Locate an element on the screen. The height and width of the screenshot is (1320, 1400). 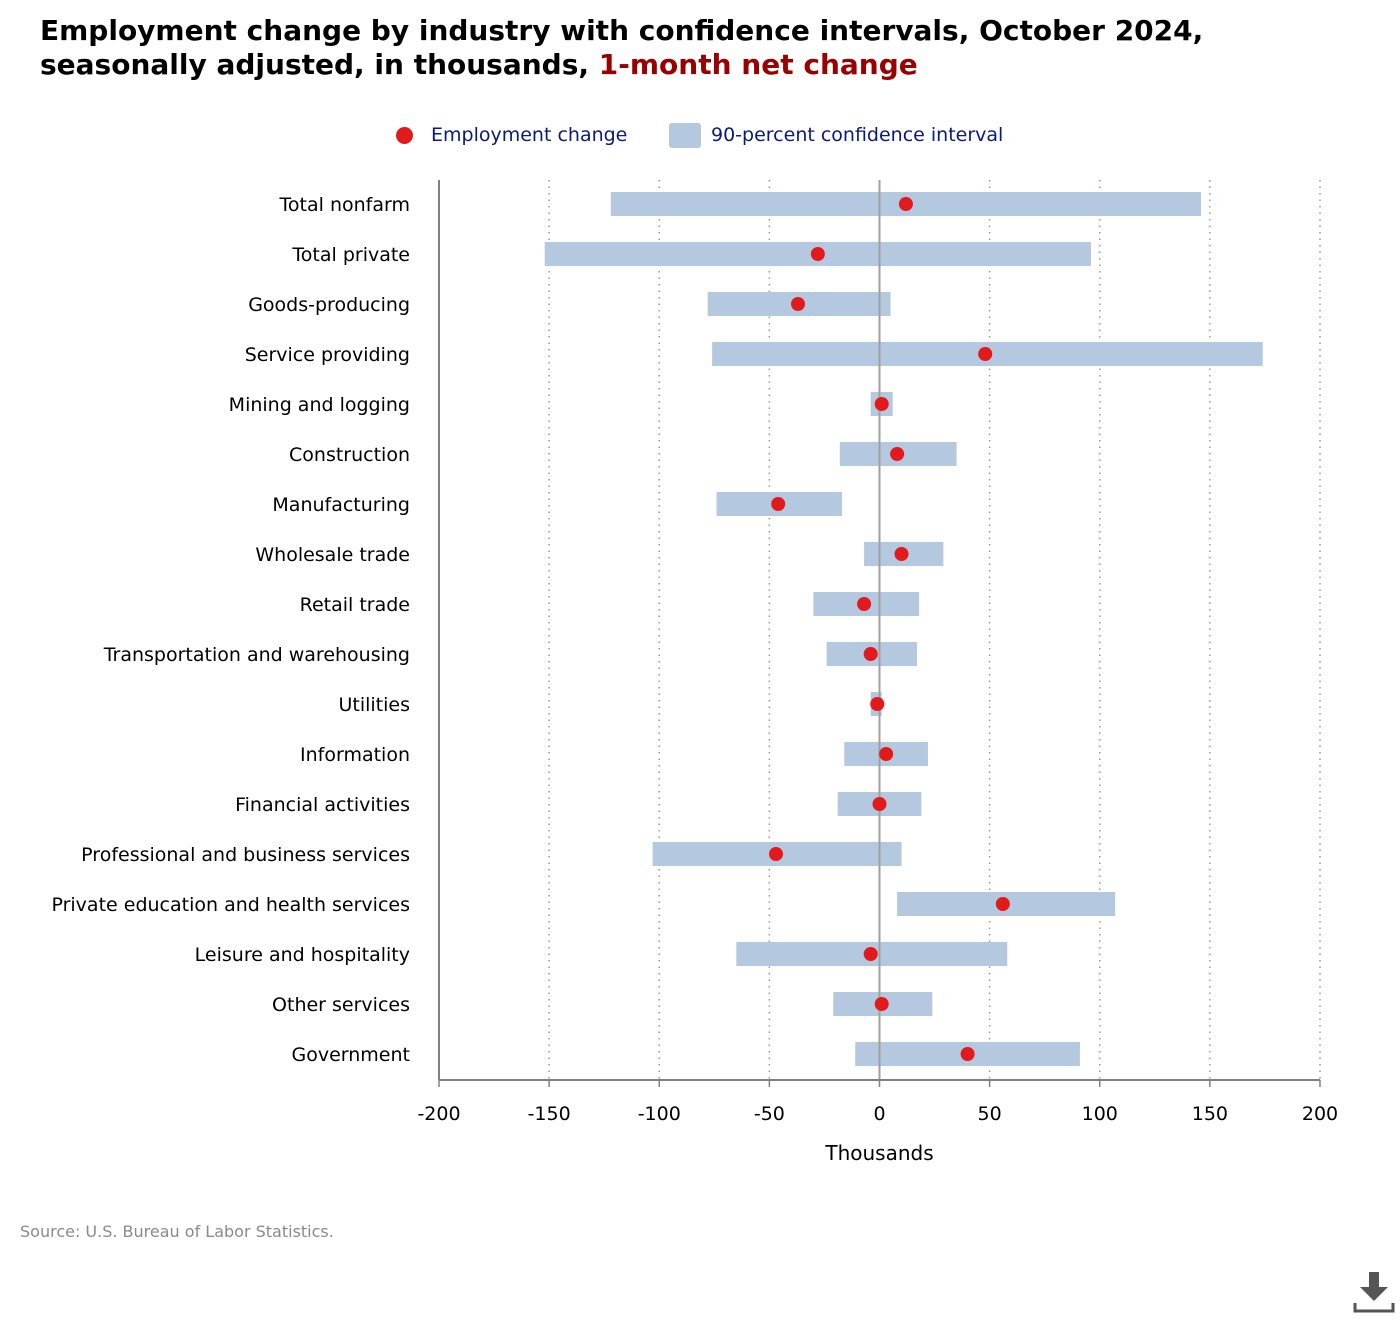
category-label: Transportation and warehousing is located at coordinates (256, 655).